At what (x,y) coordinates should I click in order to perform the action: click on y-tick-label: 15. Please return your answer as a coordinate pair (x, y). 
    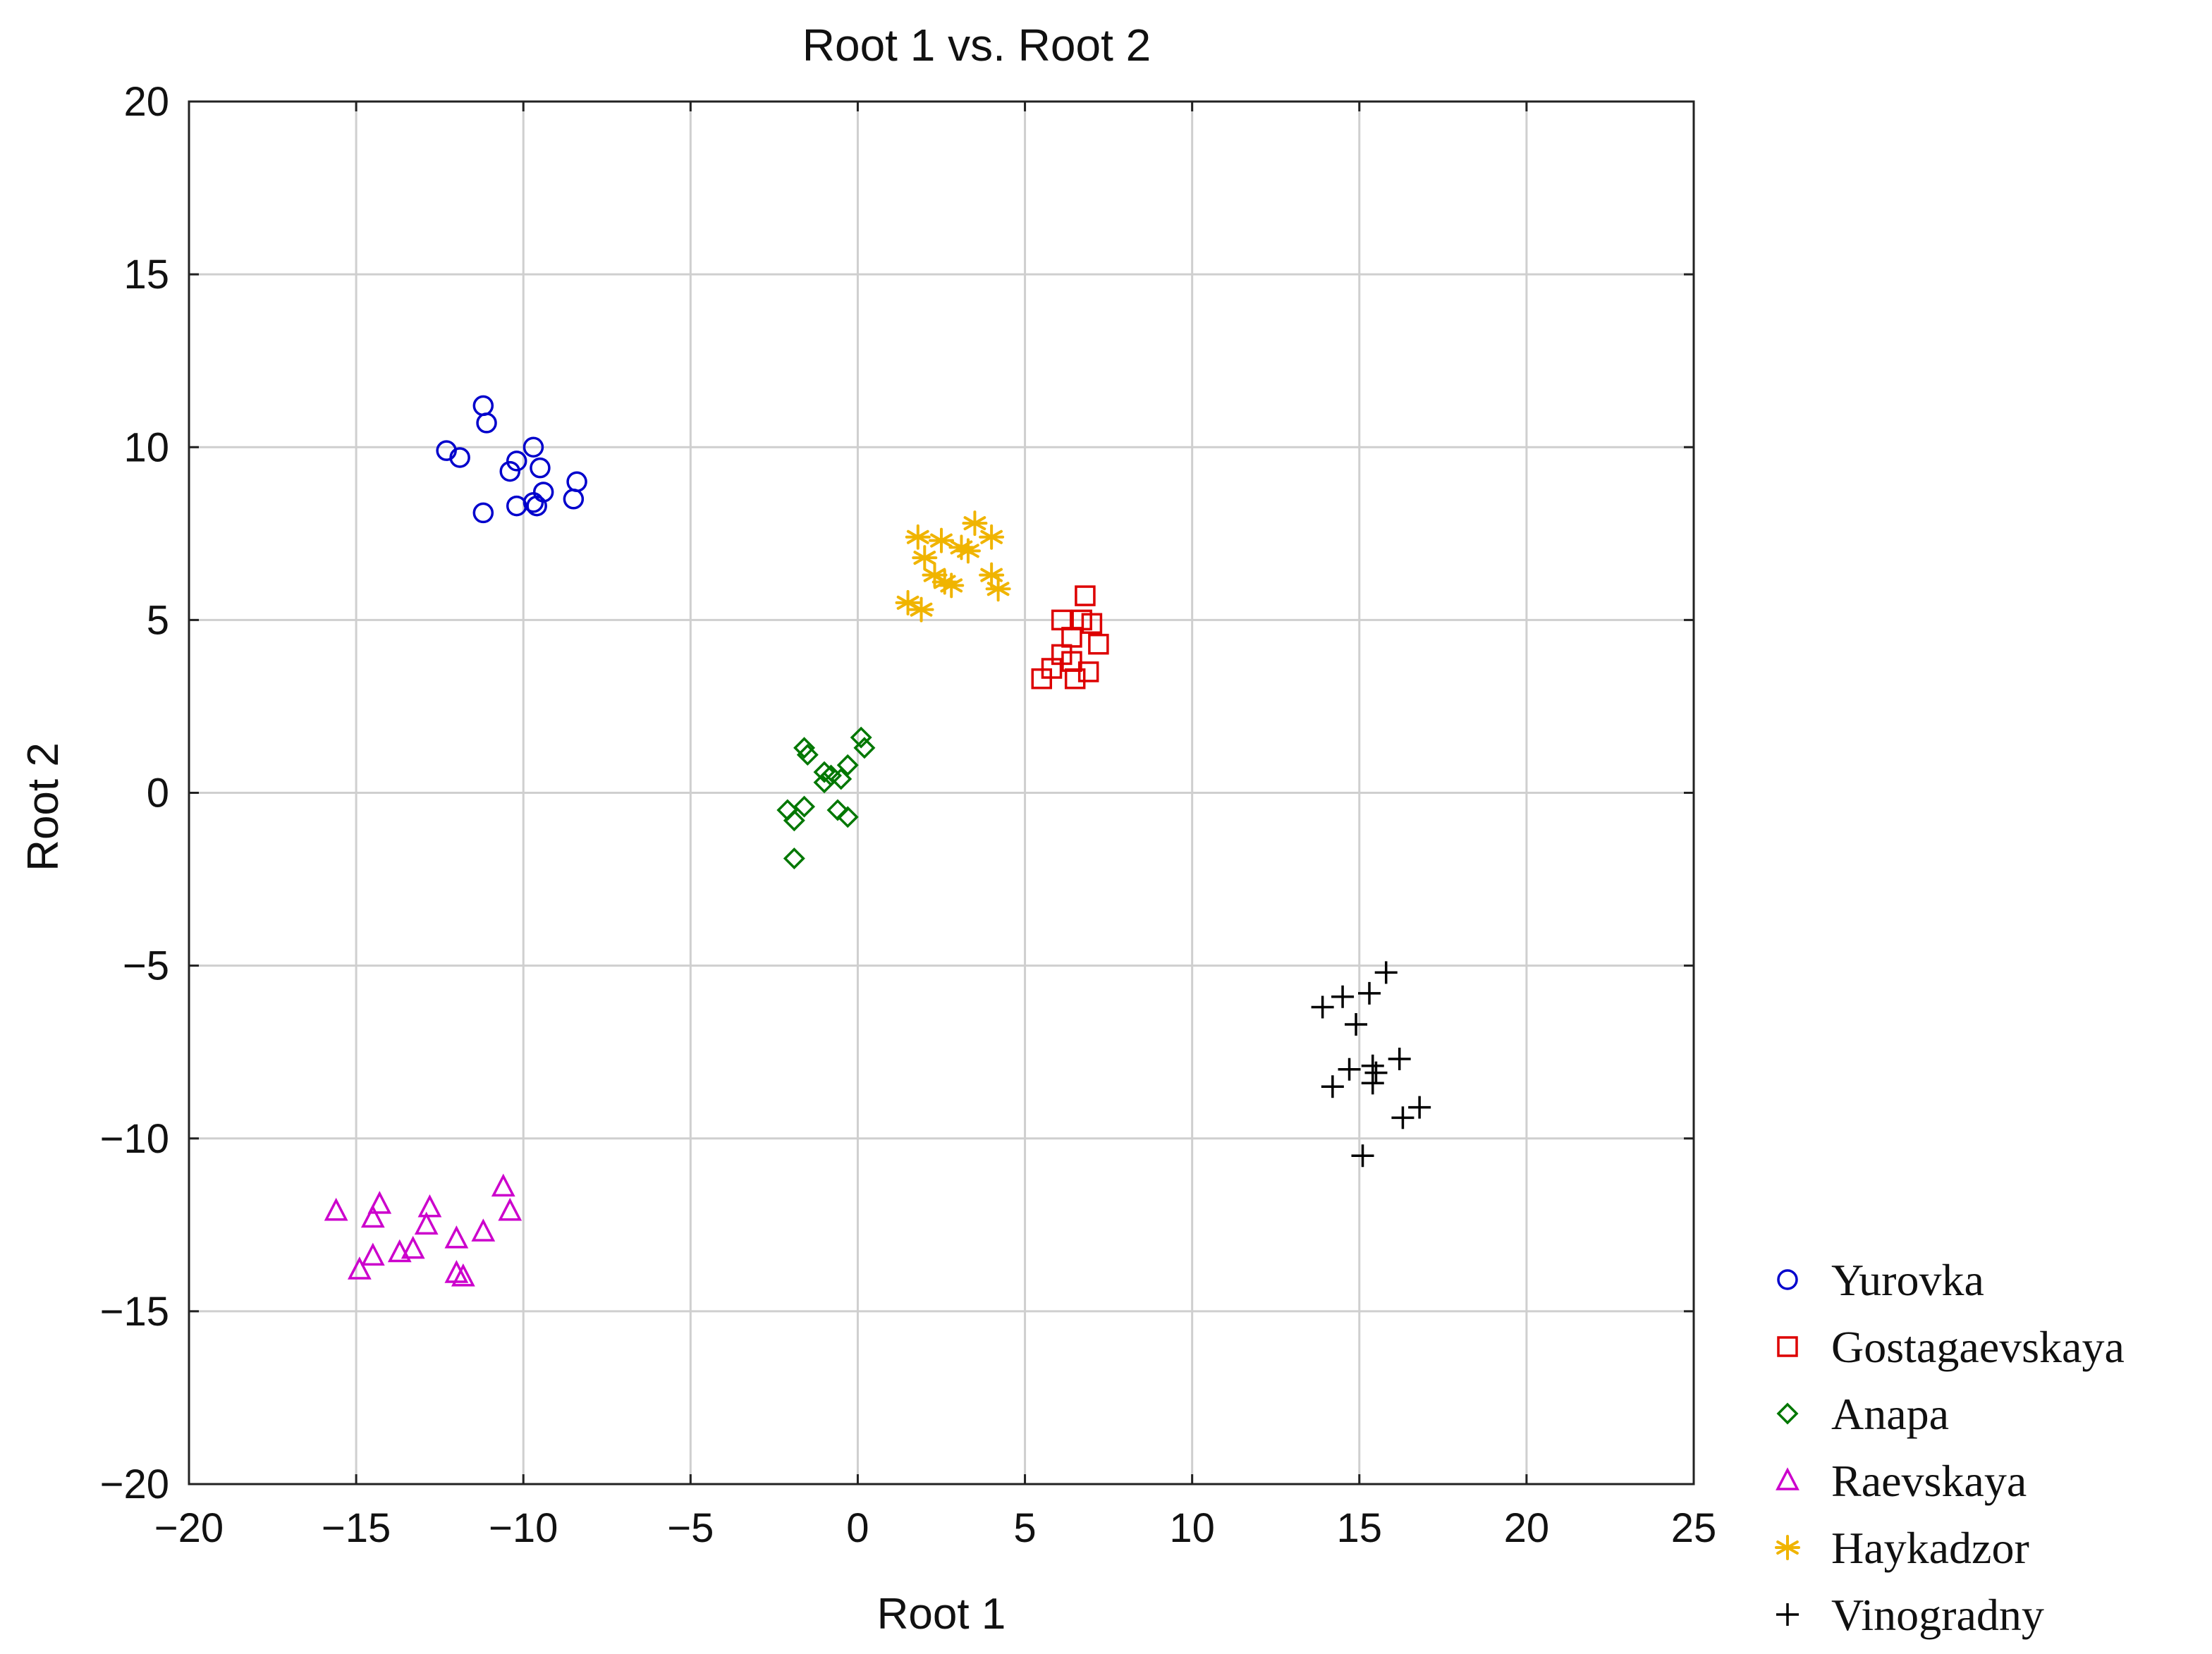
    Looking at the image, I should click on (146, 275).